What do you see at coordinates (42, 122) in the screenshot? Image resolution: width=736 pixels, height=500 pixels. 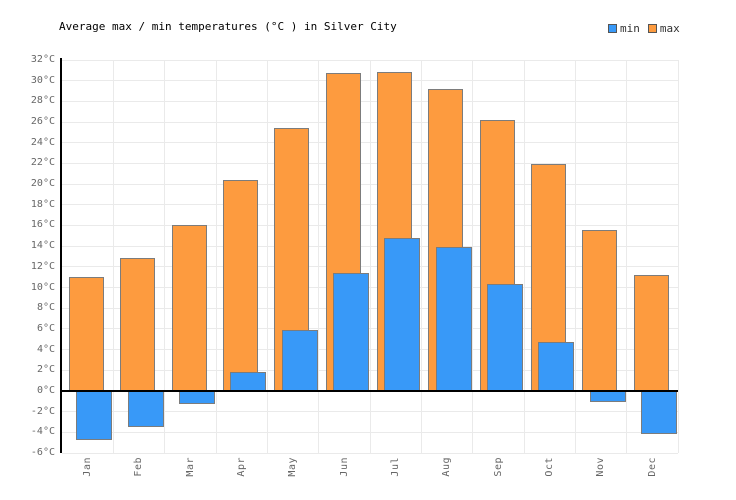 I see `y-tick-label: 26°C` at bounding box center [42, 122].